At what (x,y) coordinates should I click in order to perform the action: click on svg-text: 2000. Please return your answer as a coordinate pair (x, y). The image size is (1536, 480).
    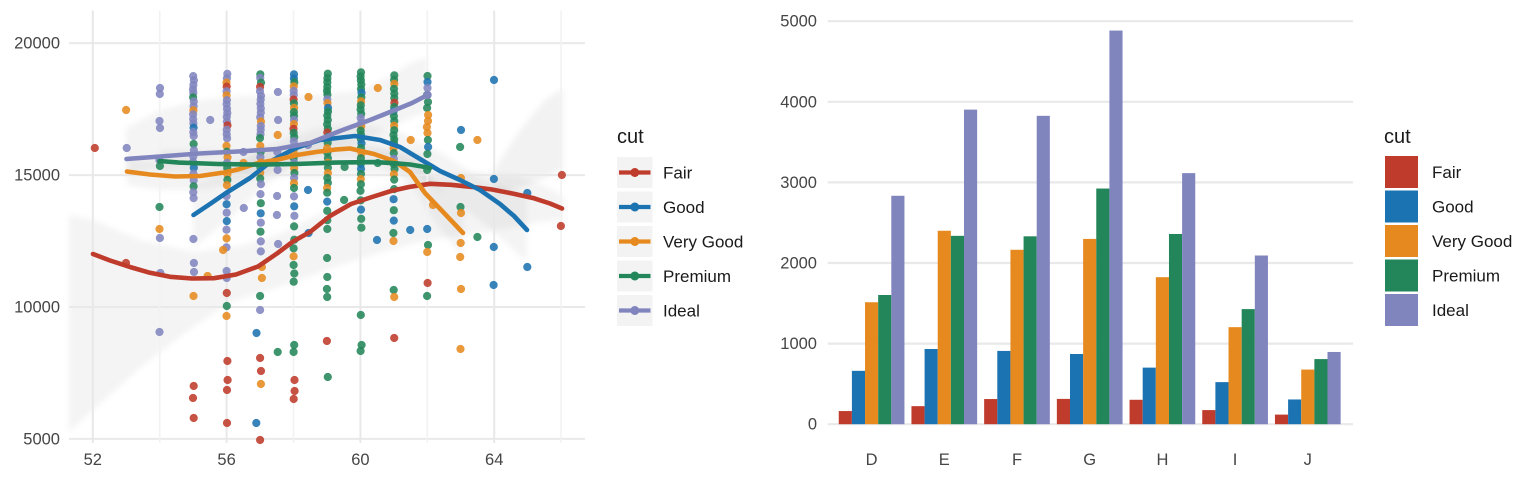
    Looking at the image, I should click on (798, 264).